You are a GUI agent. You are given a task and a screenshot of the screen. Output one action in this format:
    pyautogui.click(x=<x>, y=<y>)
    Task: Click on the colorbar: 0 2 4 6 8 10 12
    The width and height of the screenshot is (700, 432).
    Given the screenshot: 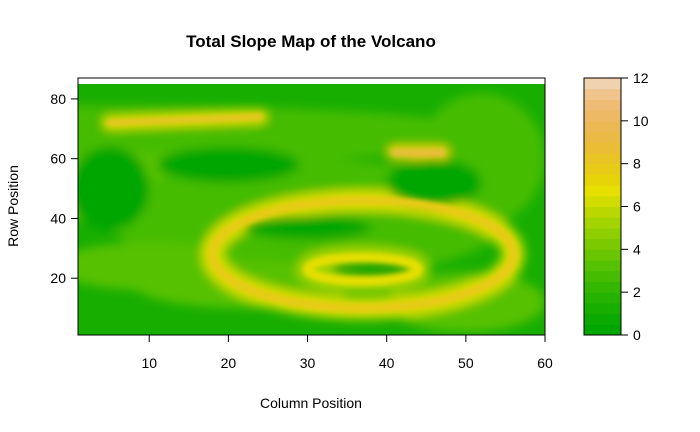 What is the action you would take?
    pyautogui.click(x=616, y=206)
    